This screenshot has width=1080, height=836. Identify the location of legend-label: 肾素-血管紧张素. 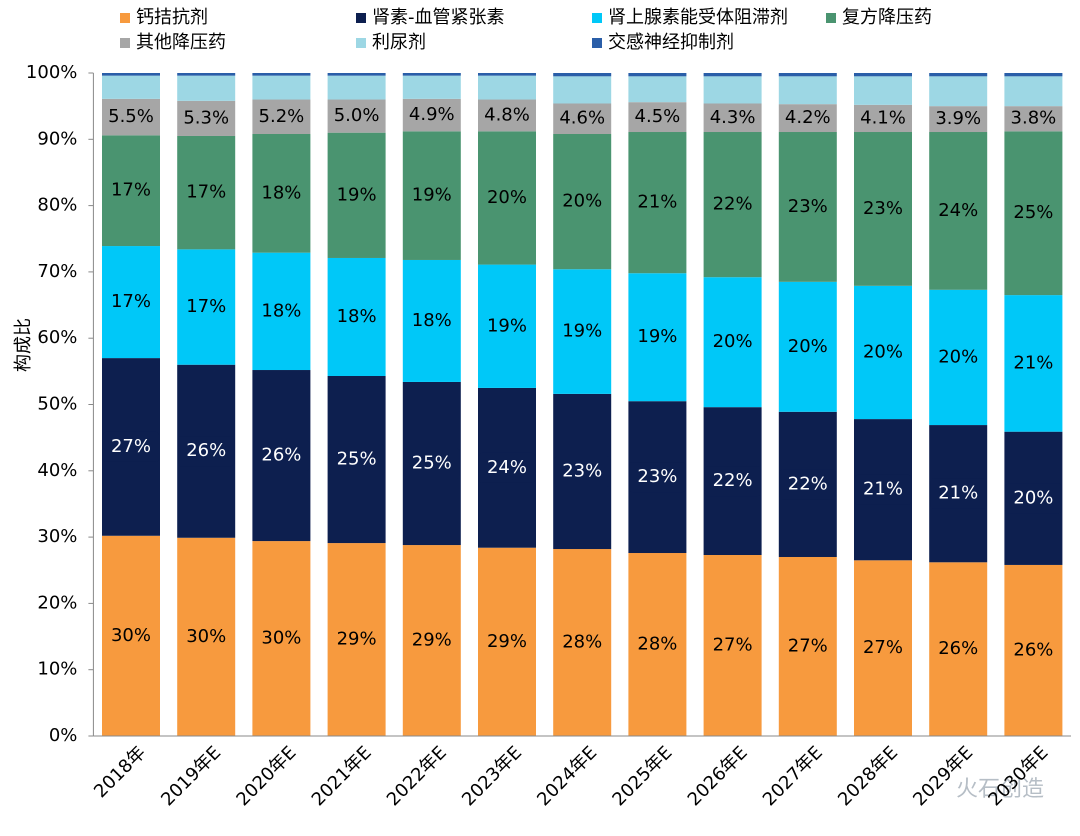
(438, 17).